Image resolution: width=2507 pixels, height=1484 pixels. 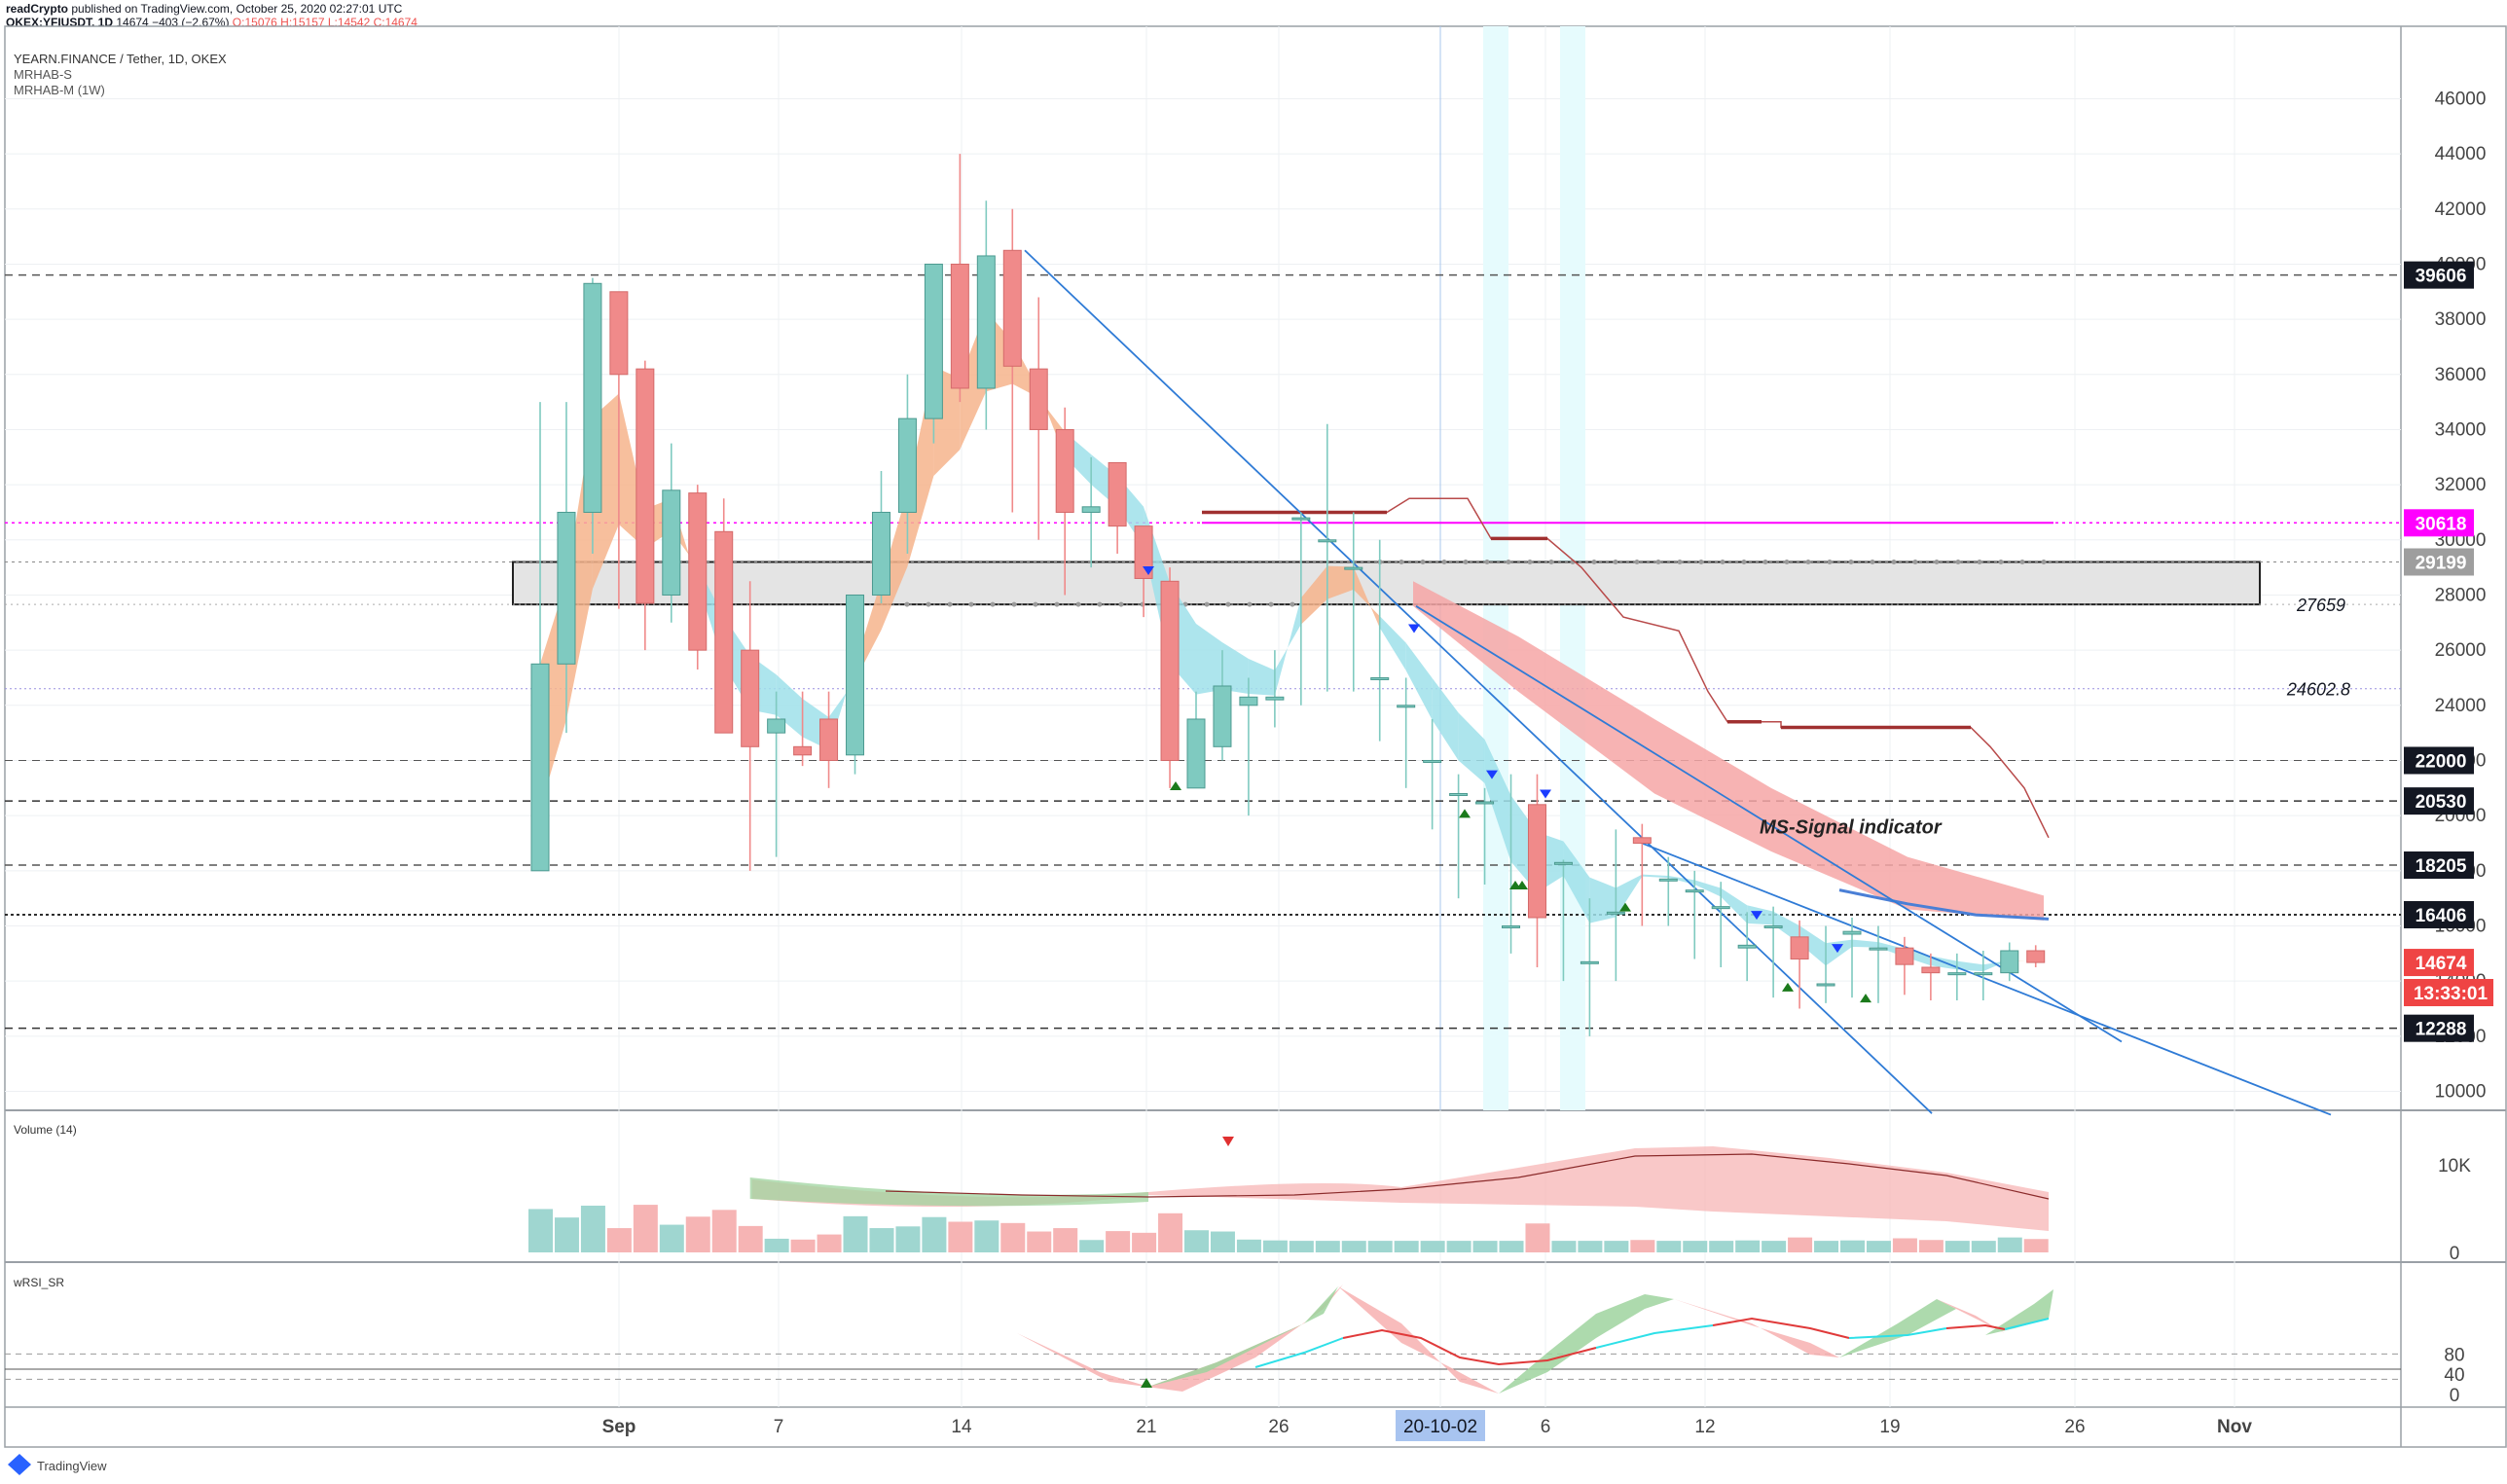 I want to click on price-tick-label: 34000, so click(x=2461, y=430).